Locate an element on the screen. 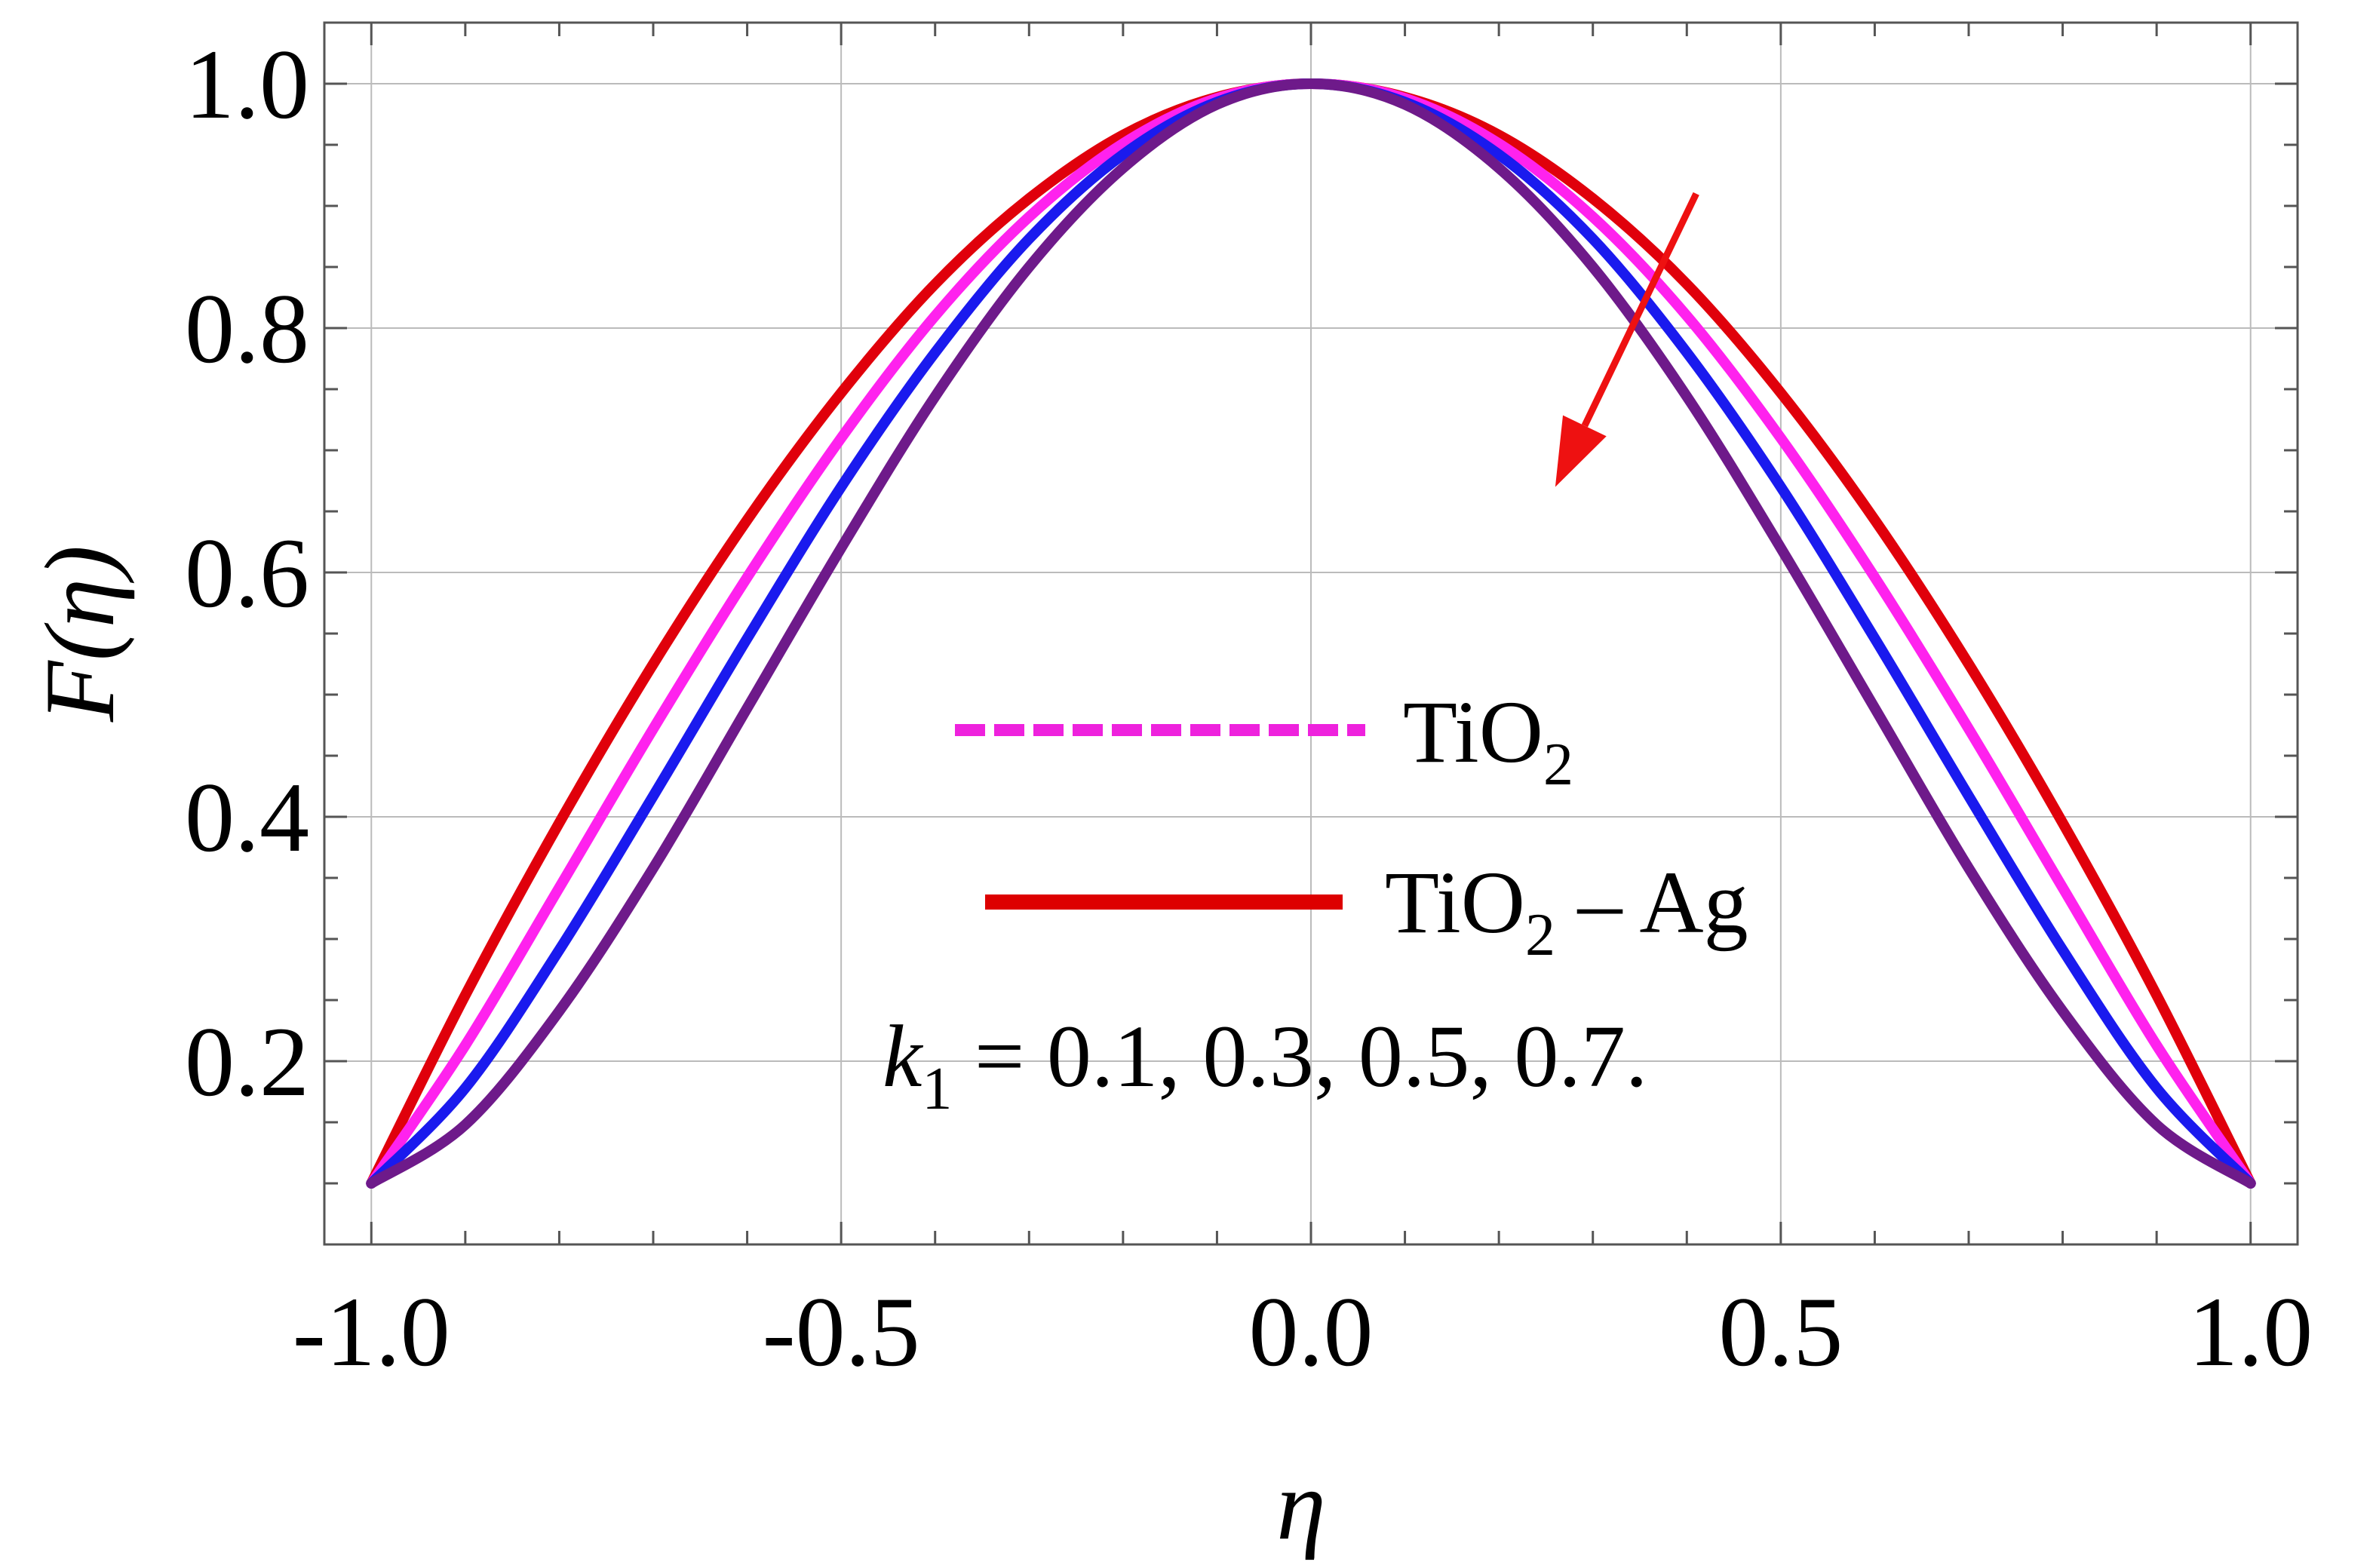 The width and height of the screenshot is (2373, 1568). x-tick-label: 0.5 is located at coordinates (1780, 1332).